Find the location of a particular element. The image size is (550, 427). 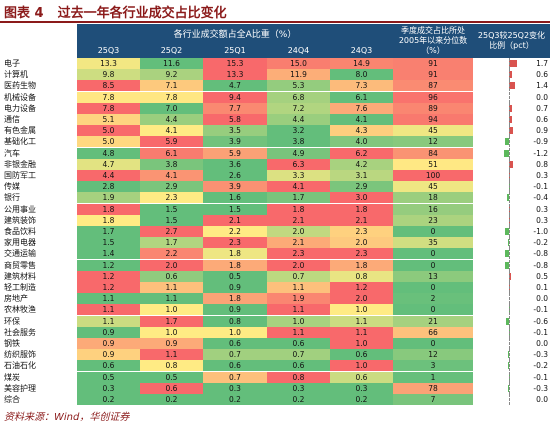

table-row: 电子 13.3 11.6 15.3 15.0 14.9 91 1.7 is located at coordinates (275, 63).